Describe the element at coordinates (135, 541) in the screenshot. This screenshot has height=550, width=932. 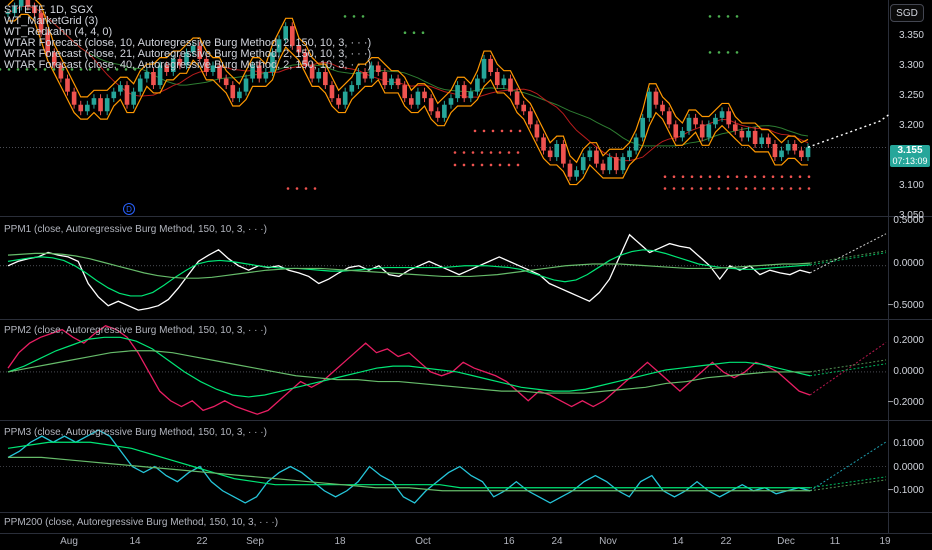
I see `x-tick: 14` at that location.